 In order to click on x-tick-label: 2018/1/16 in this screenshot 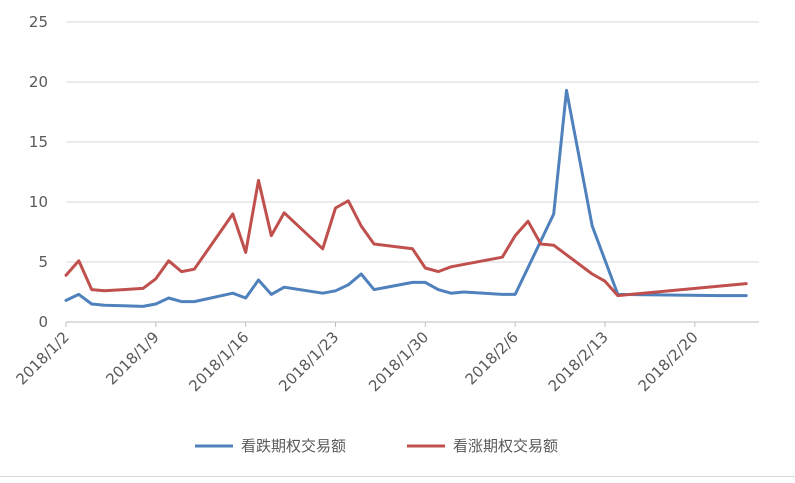, I will do `click(218, 361)`.